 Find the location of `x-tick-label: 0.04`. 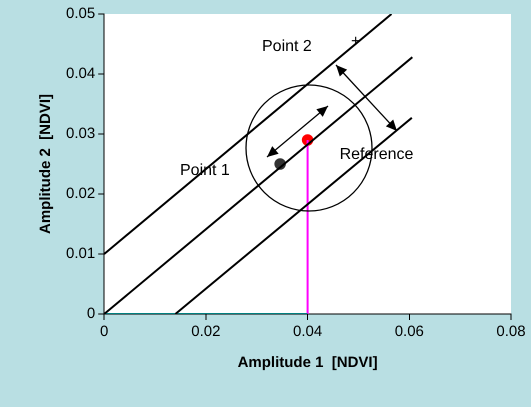

x-tick-label: 0.04 is located at coordinates (307, 331).